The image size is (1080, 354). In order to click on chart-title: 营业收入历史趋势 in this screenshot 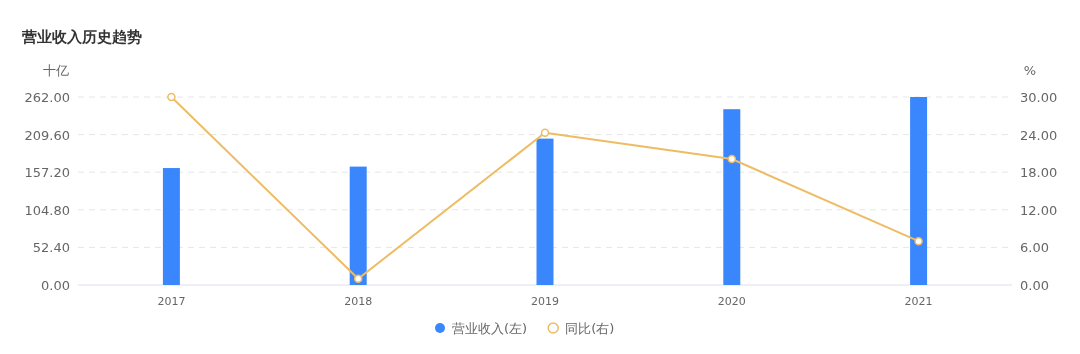, I will do `click(81, 37)`.